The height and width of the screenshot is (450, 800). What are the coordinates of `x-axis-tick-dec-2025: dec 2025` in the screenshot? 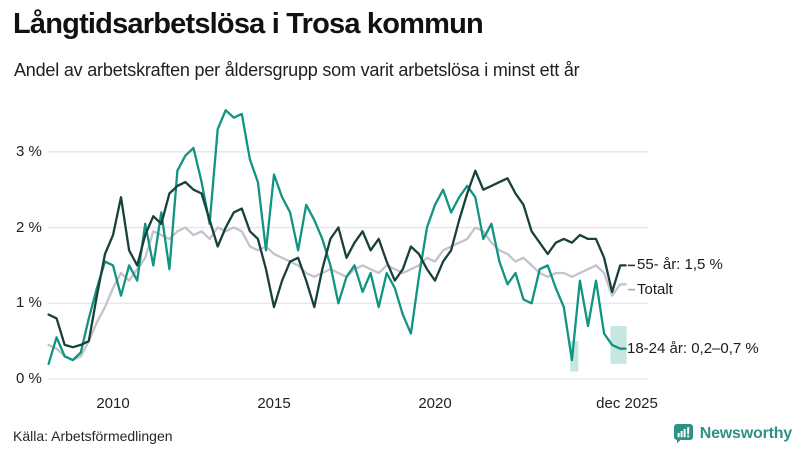 It's located at (627, 403).